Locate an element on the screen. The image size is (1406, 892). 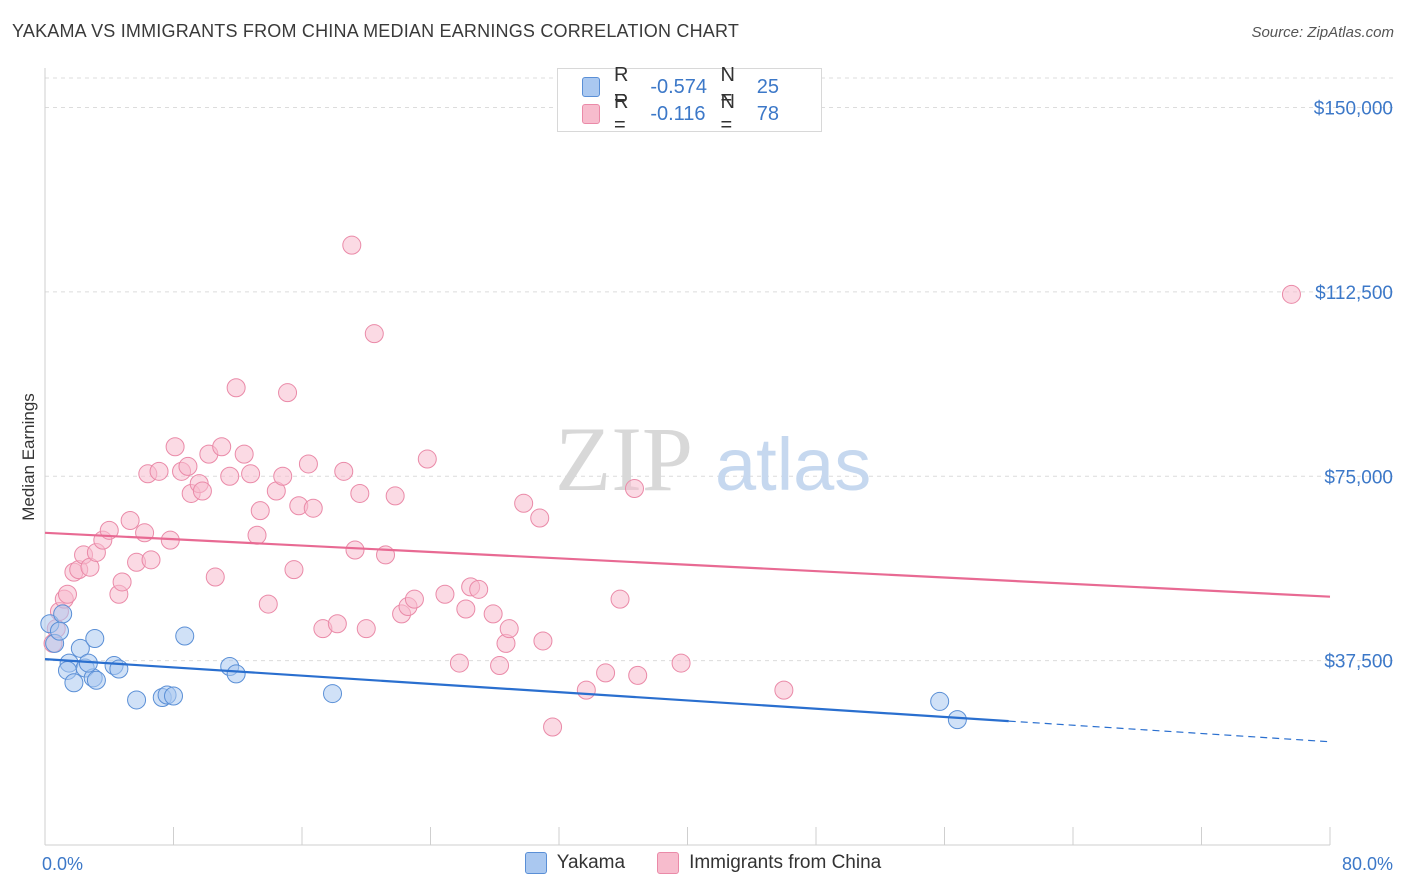
y-tick-label-3: $150,000 is located at coordinates (1353, 109).